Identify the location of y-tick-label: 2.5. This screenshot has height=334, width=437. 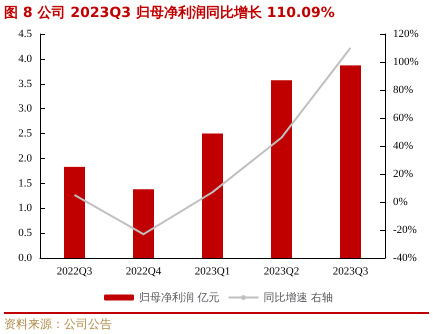
(25, 134).